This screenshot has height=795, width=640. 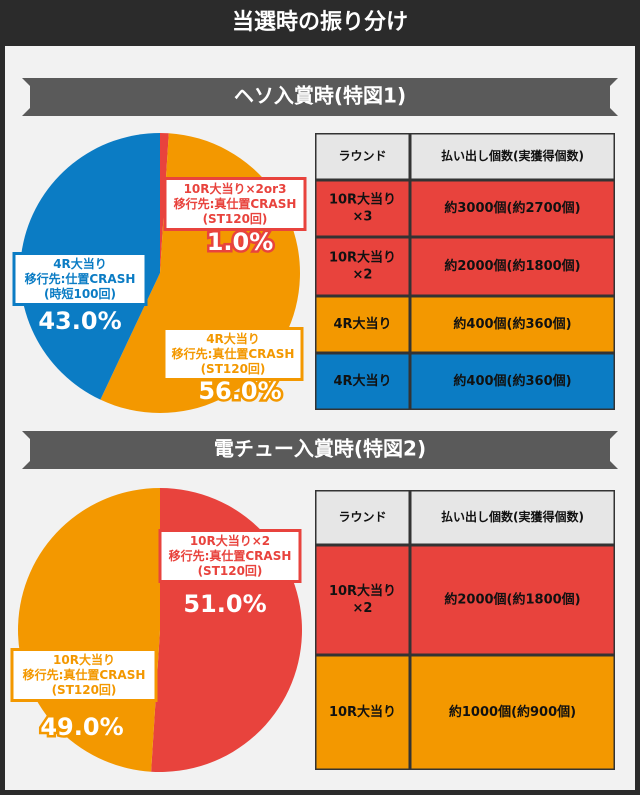 What do you see at coordinates (84, 659) in the screenshot?
I see `slice-label: 10R大当り` at bounding box center [84, 659].